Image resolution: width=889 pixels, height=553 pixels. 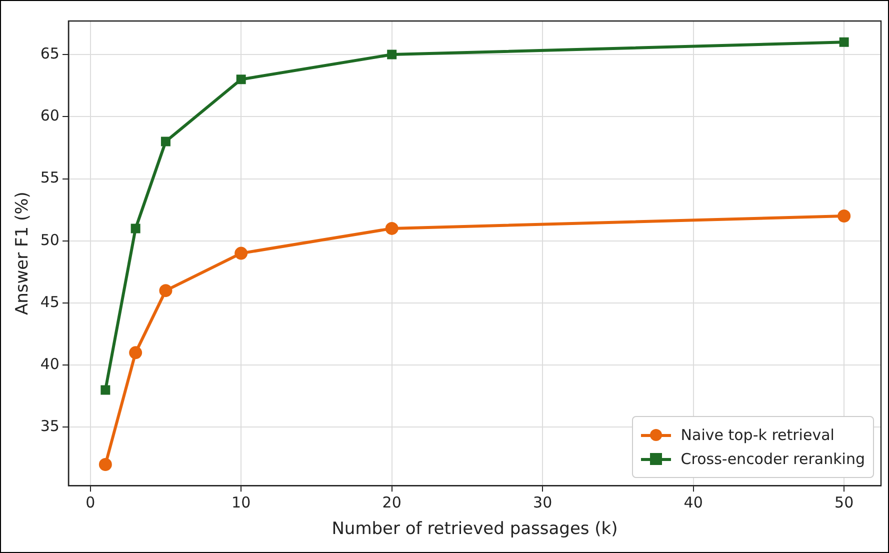 I want to click on legend-label: Cross-encoder reranking, so click(x=772, y=459).